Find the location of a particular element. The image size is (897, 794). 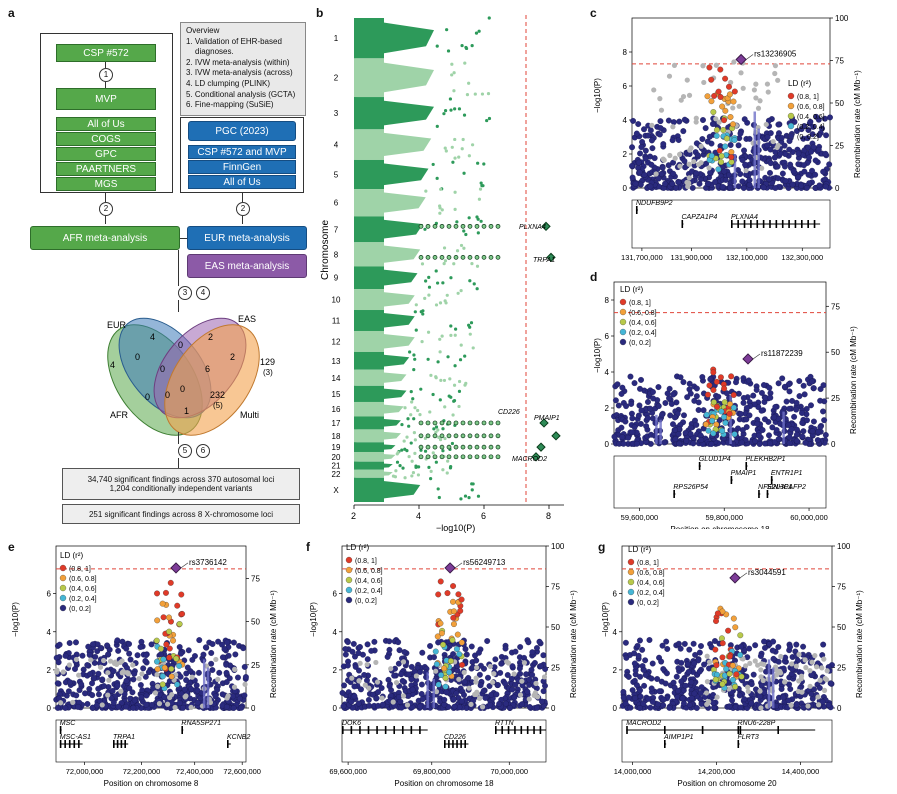

y-axis-label: −log10(P) is located at coordinates (605, 619).